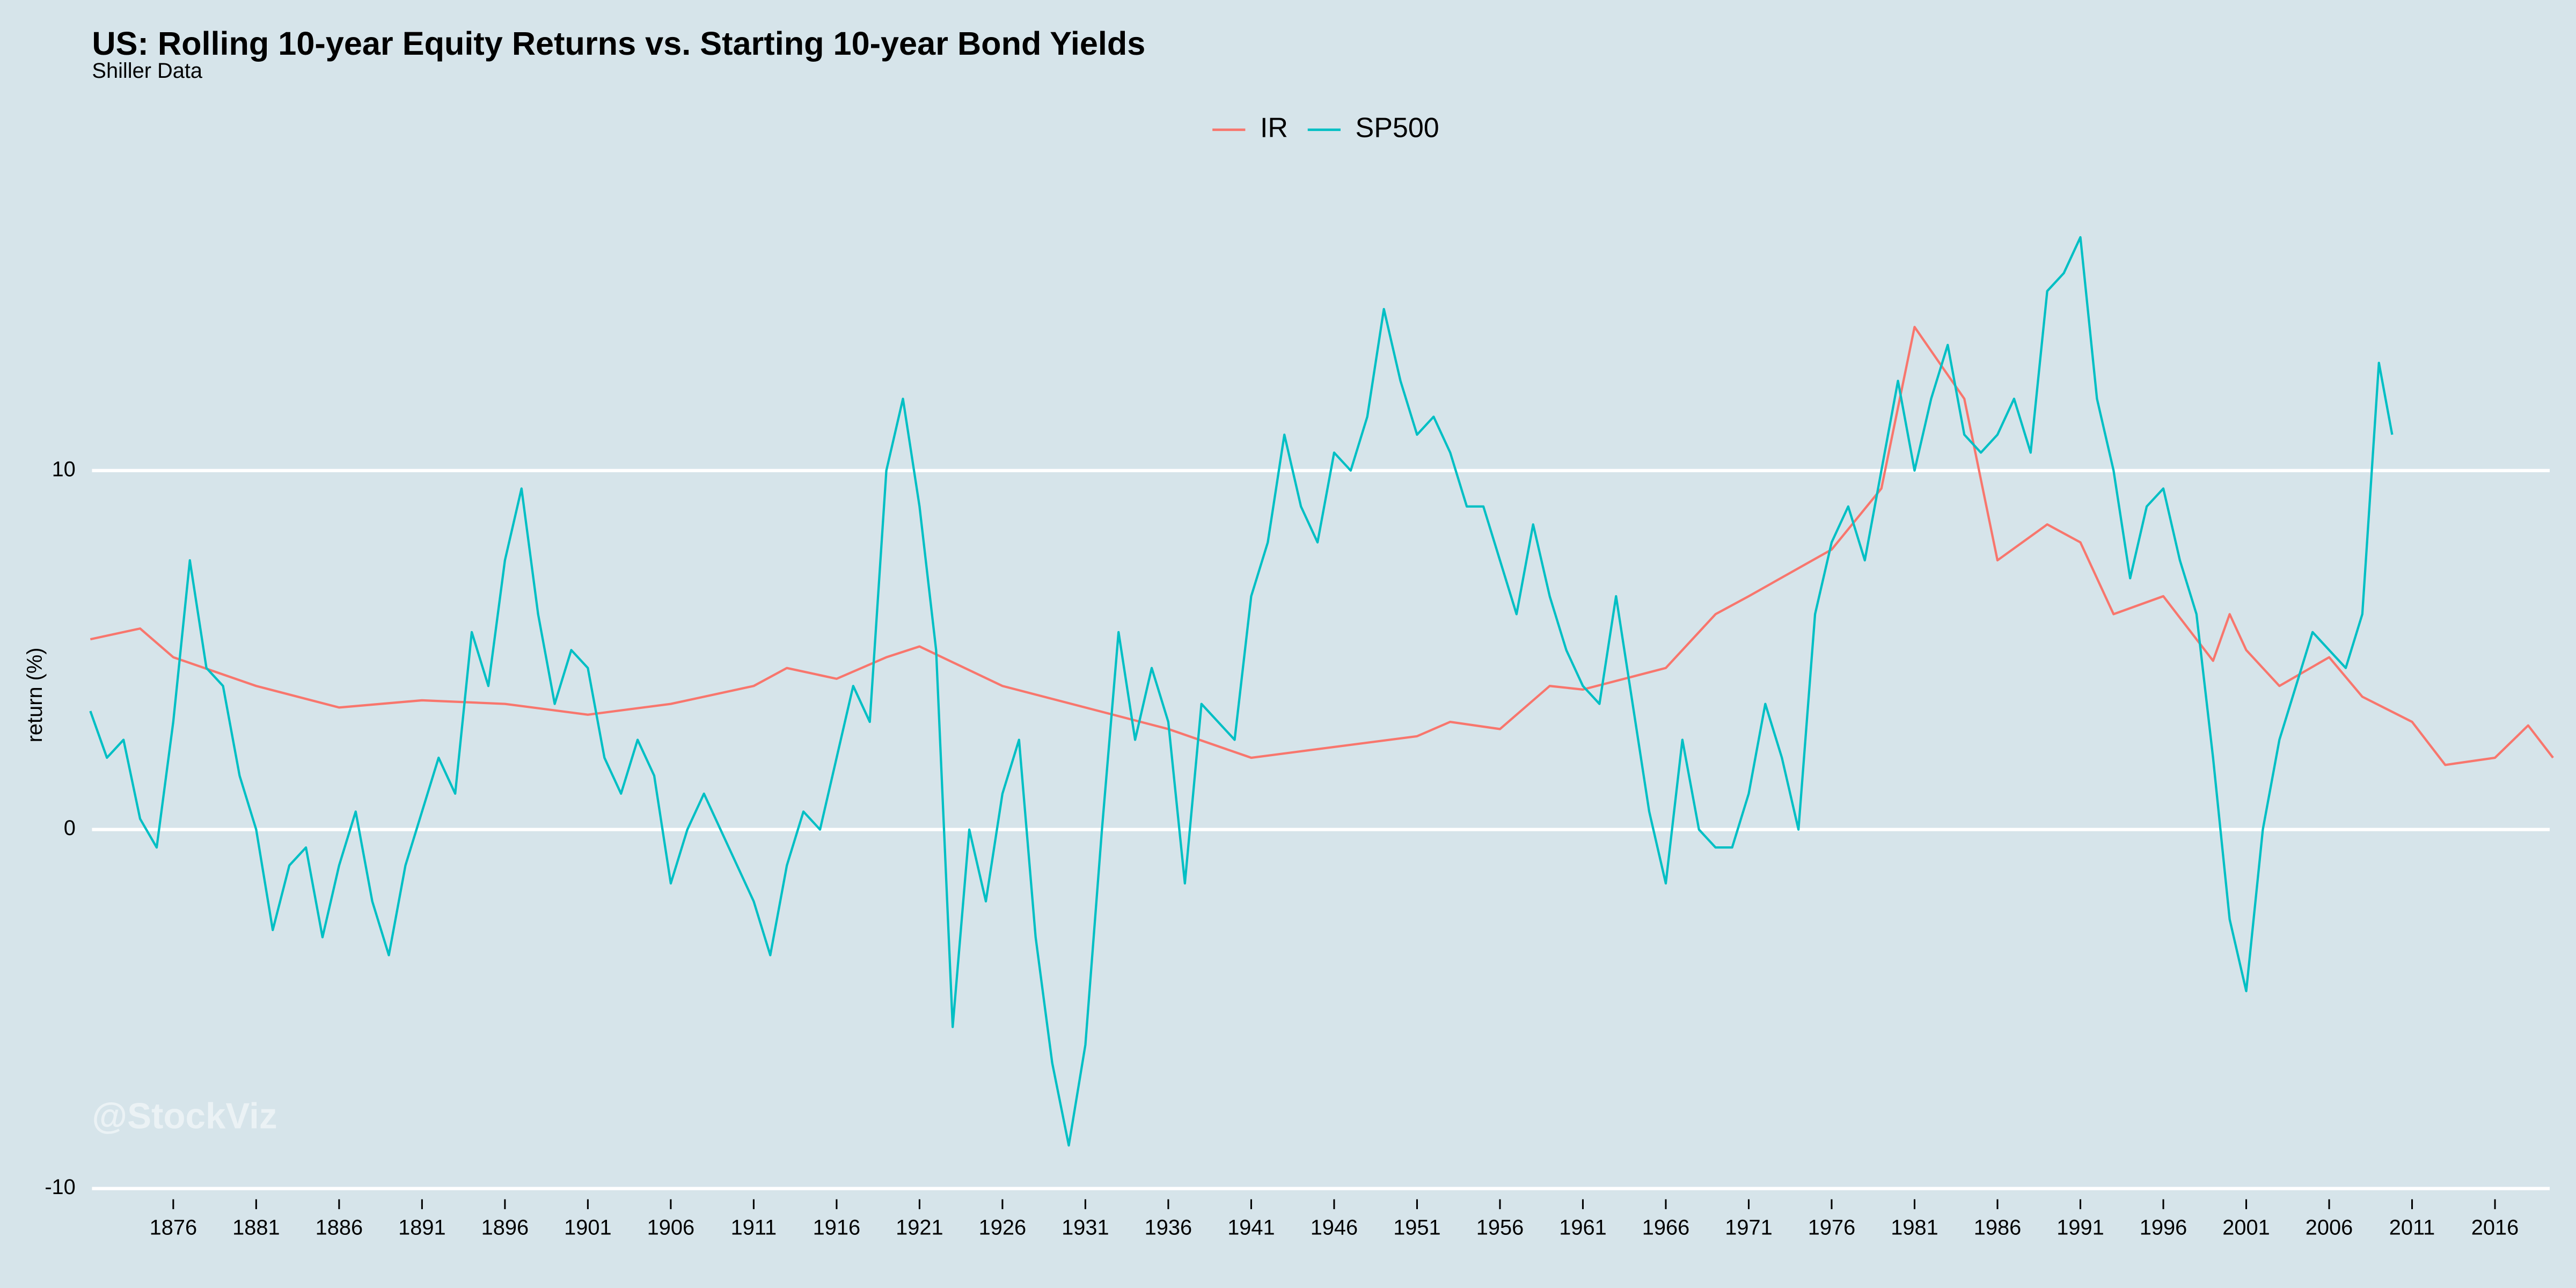  What do you see at coordinates (1168, 1227) in the screenshot?
I see `x-tick-label: 1936` at bounding box center [1168, 1227].